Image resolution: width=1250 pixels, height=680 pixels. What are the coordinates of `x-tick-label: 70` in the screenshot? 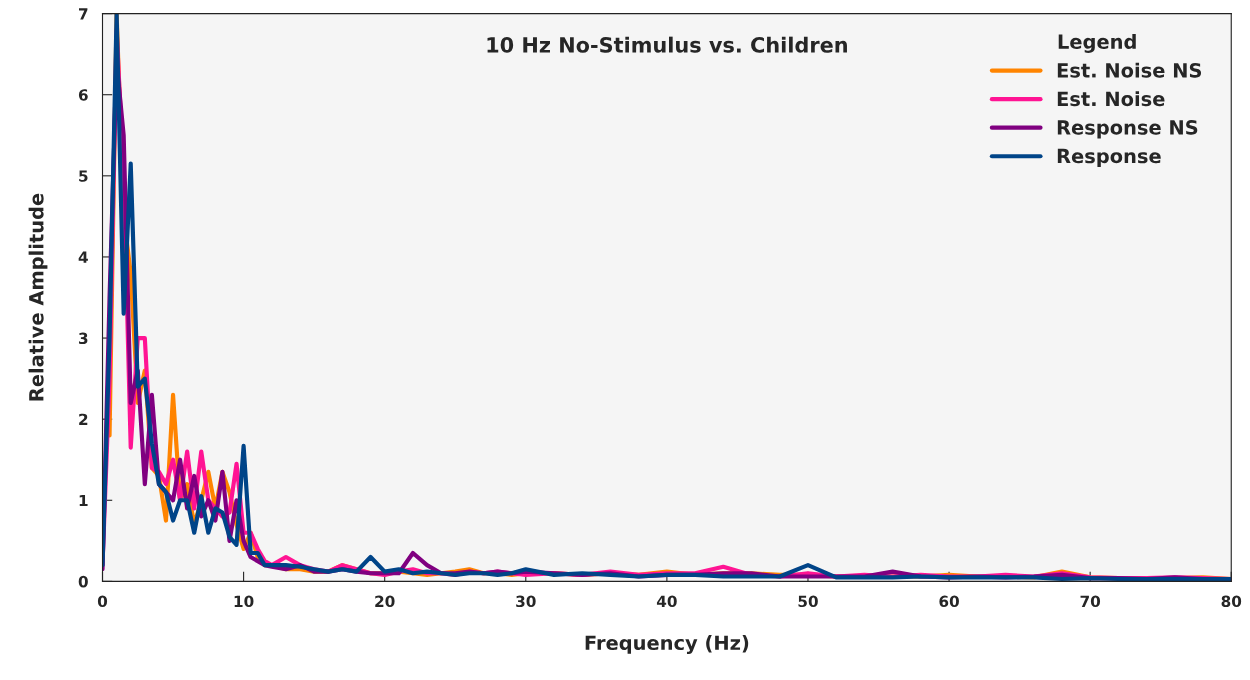 It's located at (1090, 601).